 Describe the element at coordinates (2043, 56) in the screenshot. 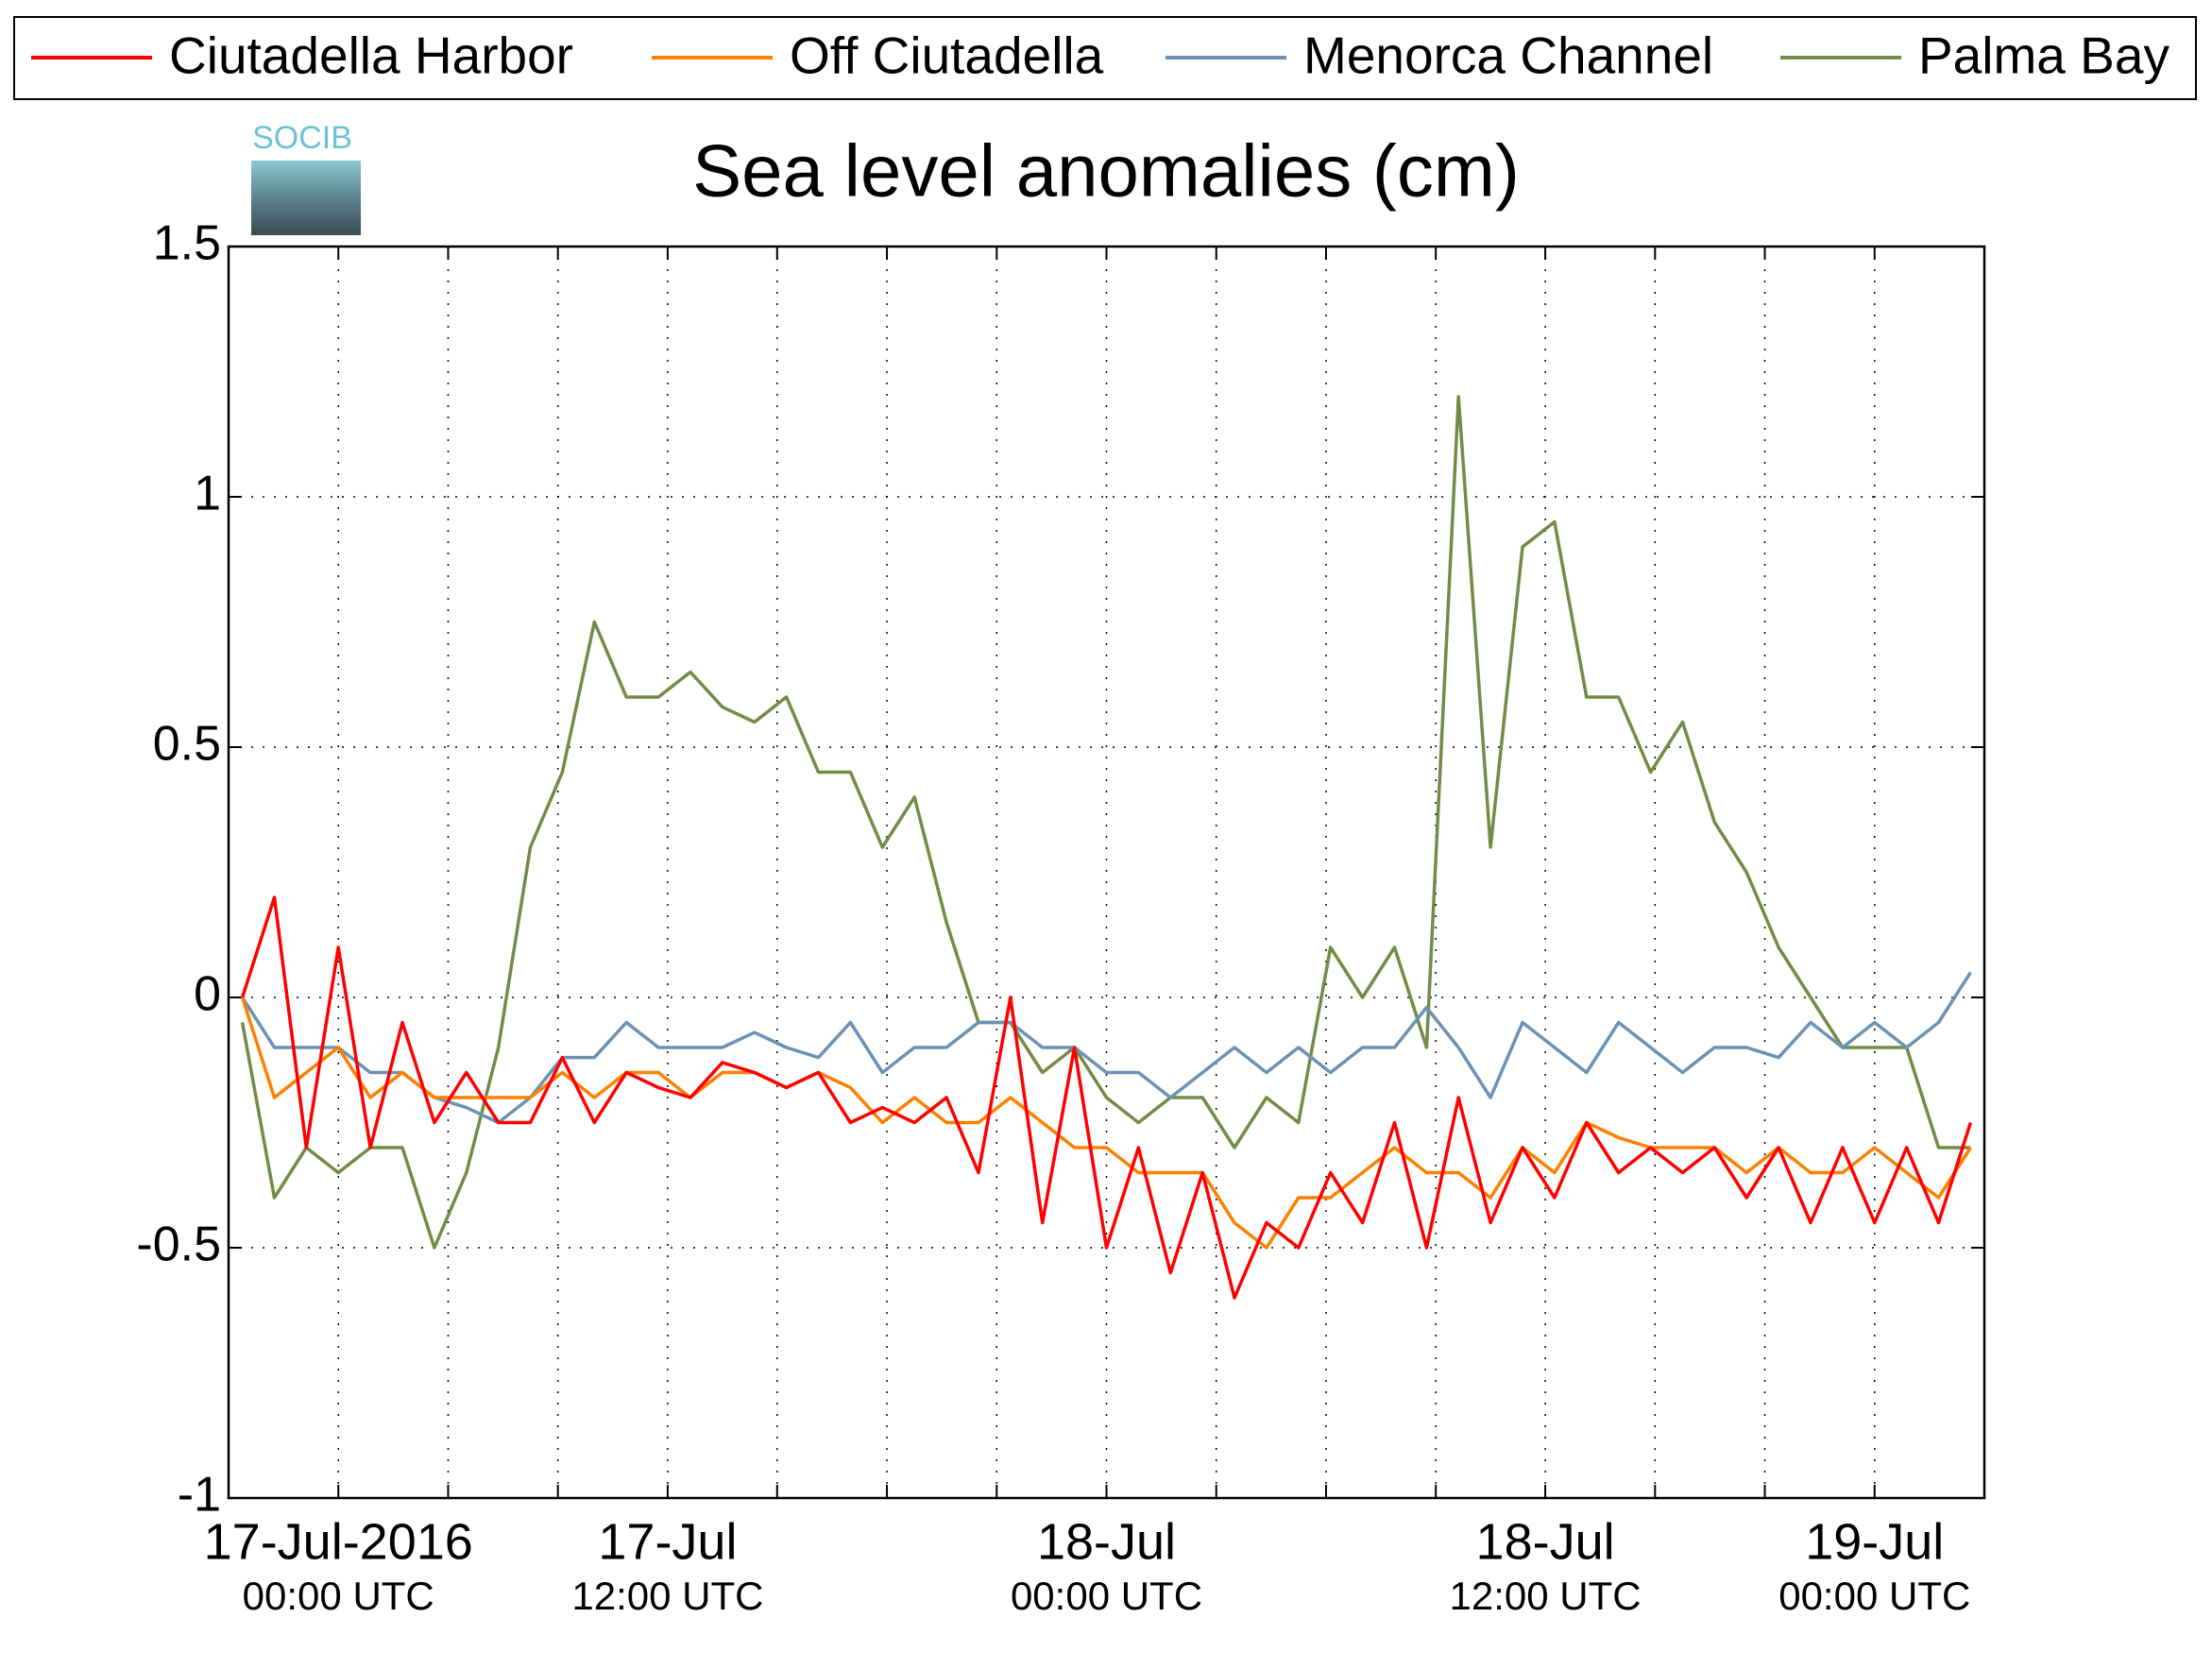

I see `legend-label: Palma Bay` at that location.